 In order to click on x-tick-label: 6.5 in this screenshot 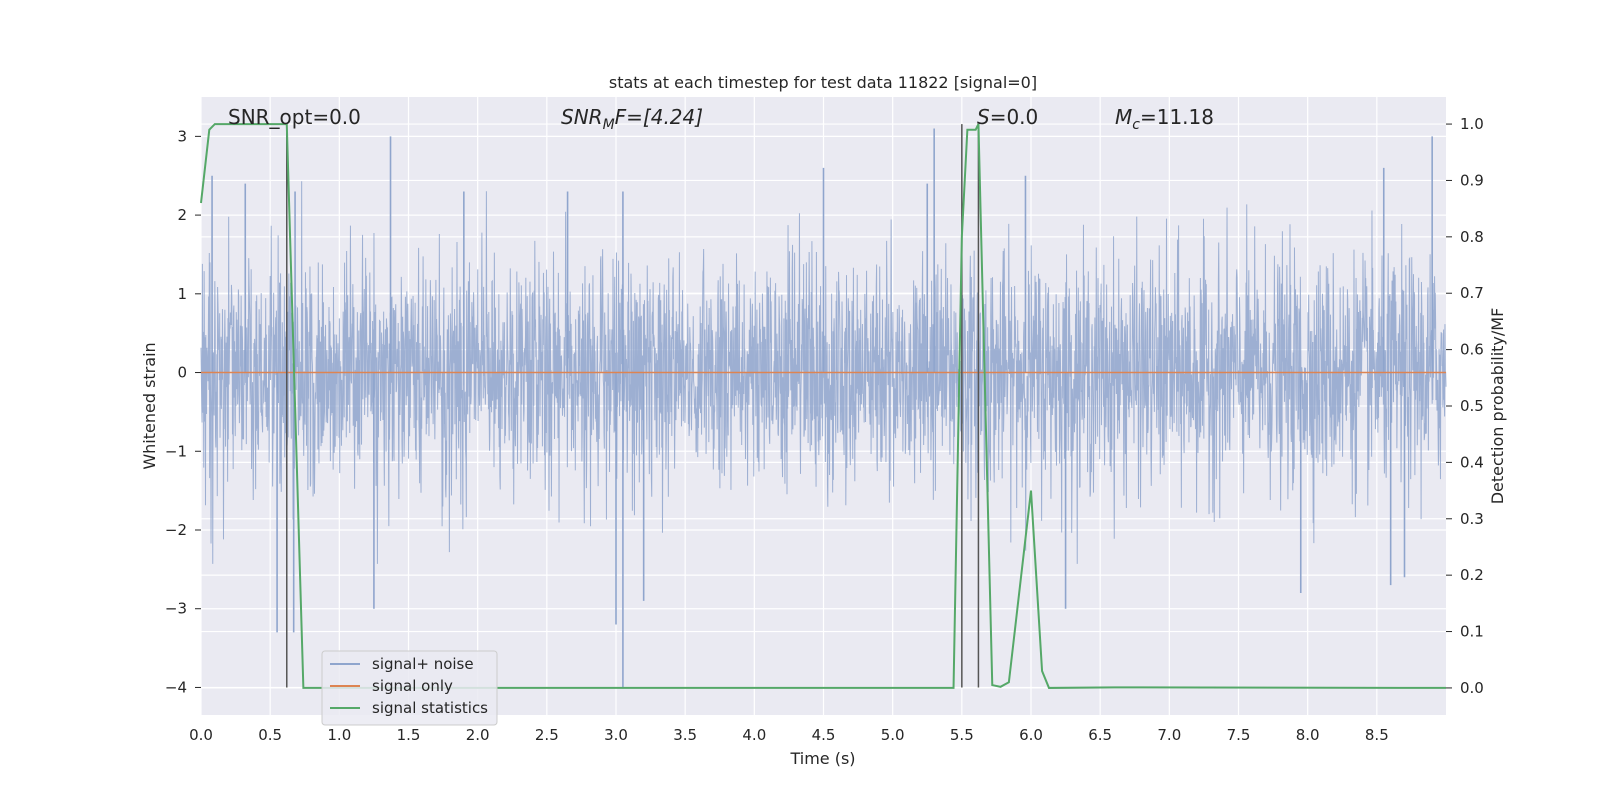, I will do `click(1100, 735)`.